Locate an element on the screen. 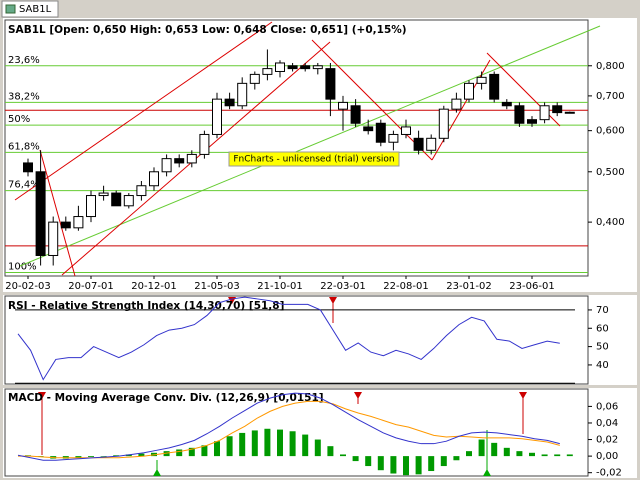 The width and height of the screenshot is (640, 480). y-tick-label: 0,06 is located at coordinates (607, 406).